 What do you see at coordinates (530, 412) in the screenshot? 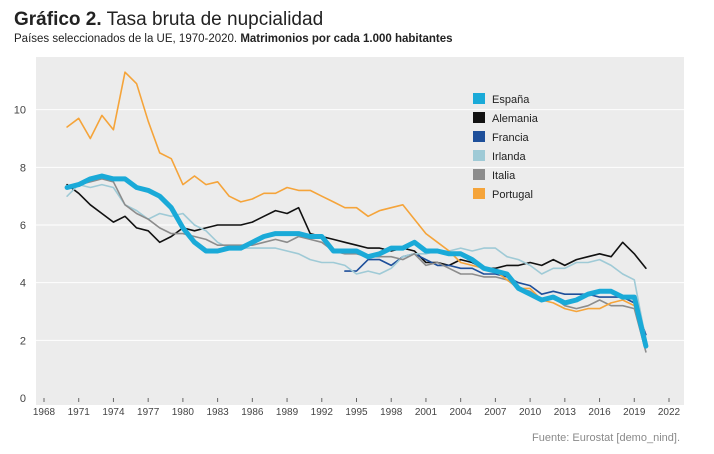
I see `x-tick-label: 2010` at bounding box center [530, 412].